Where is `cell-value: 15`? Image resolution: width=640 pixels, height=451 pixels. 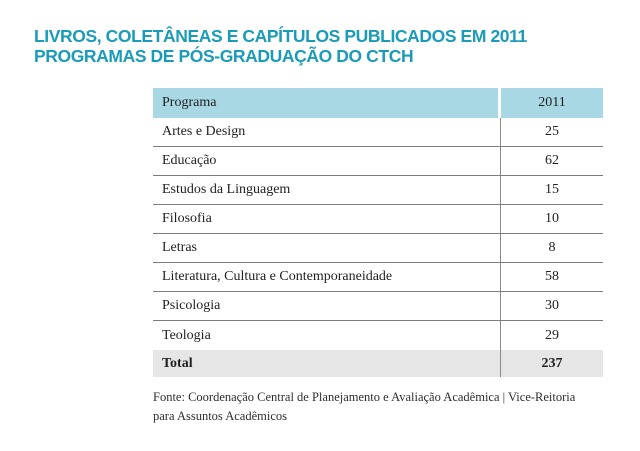 cell-value: 15 is located at coordinates (551, 190).